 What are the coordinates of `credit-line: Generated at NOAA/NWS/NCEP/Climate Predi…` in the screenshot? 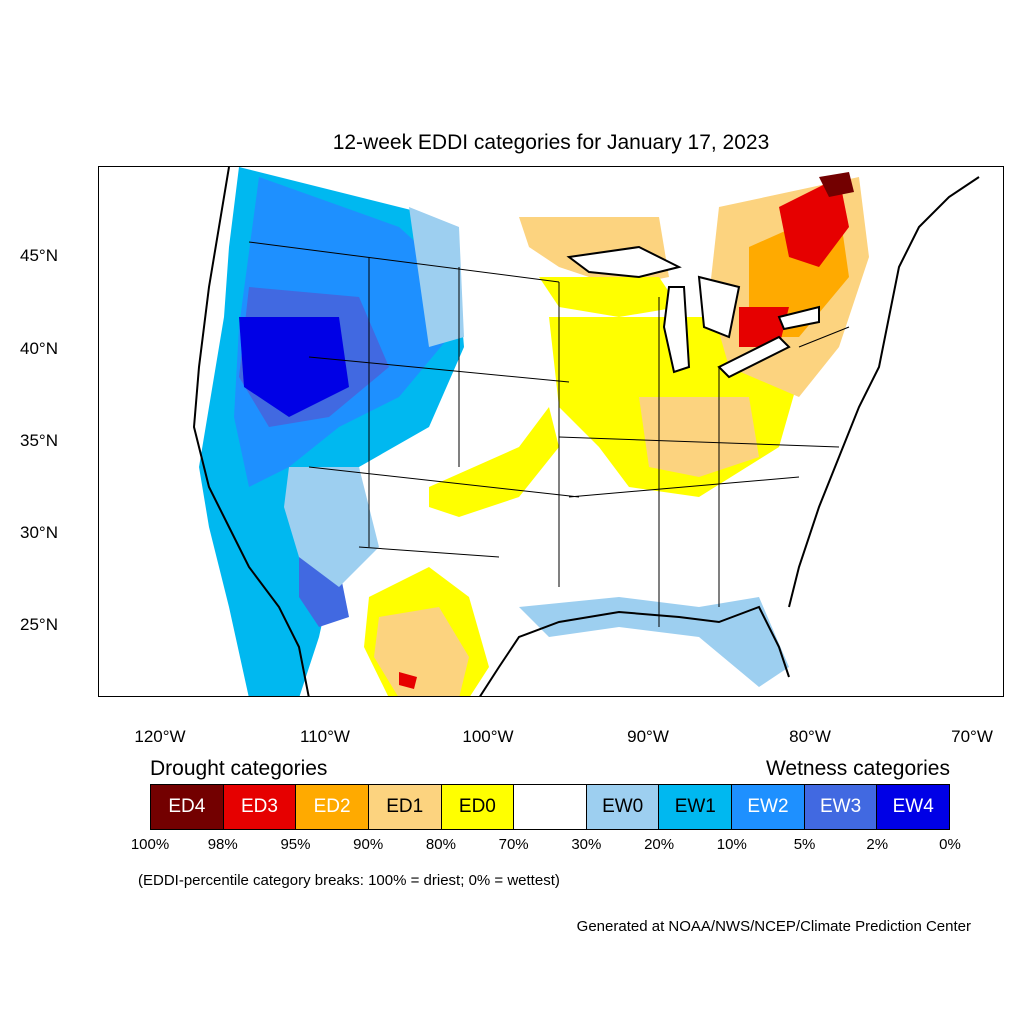 It's located at (773, 926).